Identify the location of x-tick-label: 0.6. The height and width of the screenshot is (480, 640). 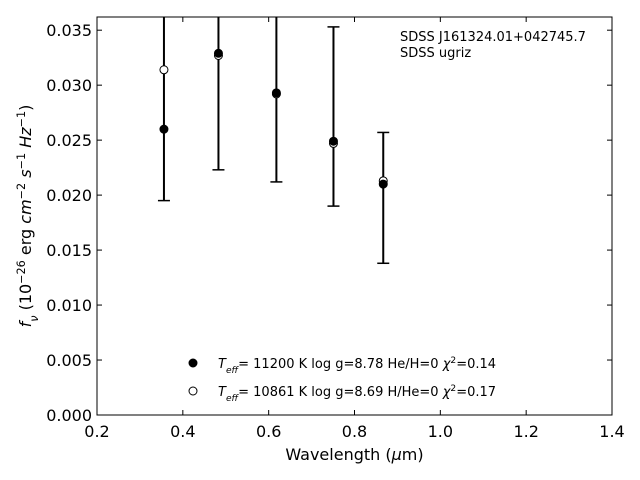
(268, 431).